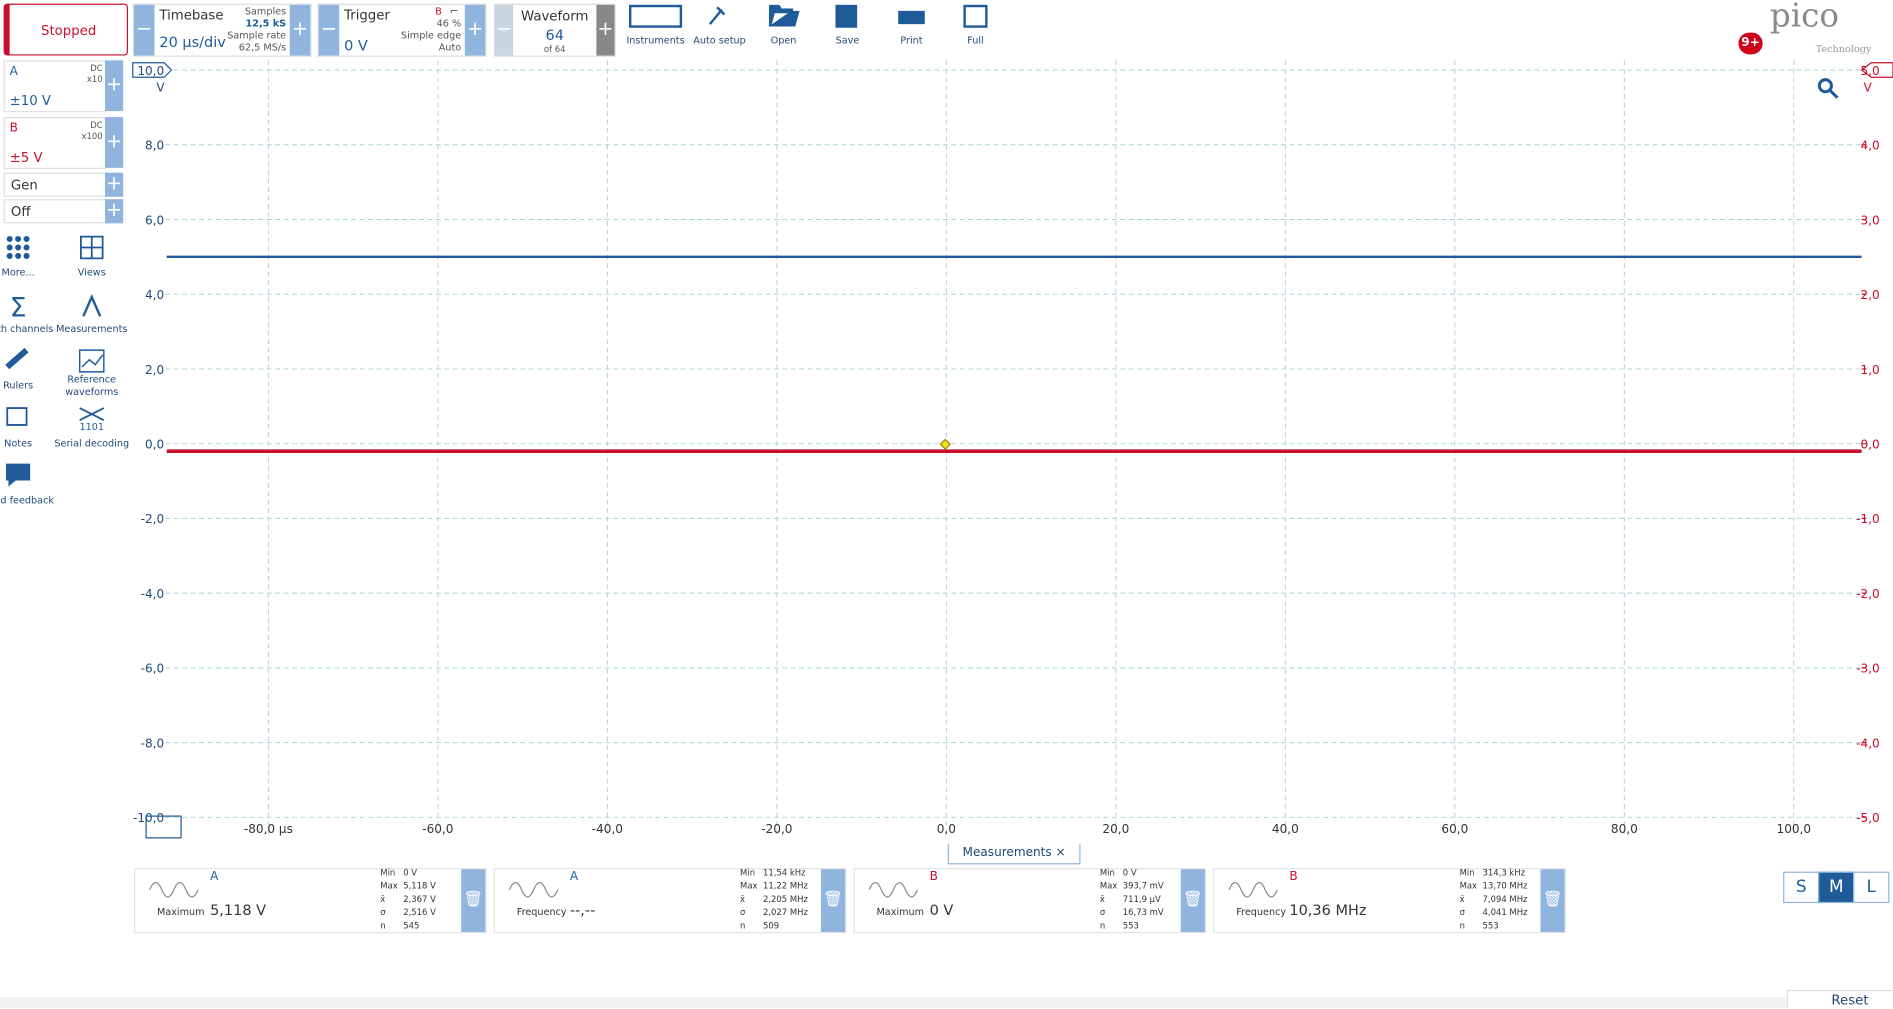  What do you see at coordinates (911, 40) in the screenshot?
I see `toolbar-button: Print` at bounding box center [911, 40].